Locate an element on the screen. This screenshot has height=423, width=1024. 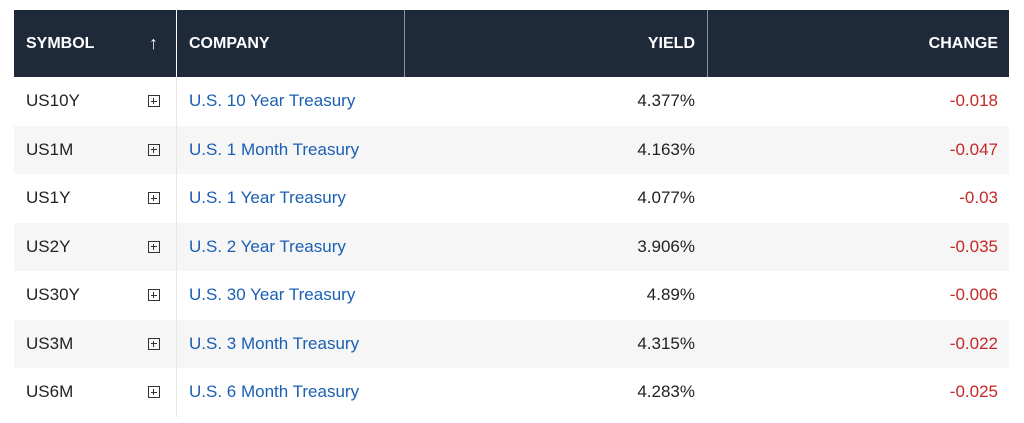
symbol-cell: US1Y is located at coordinates (48, 198).